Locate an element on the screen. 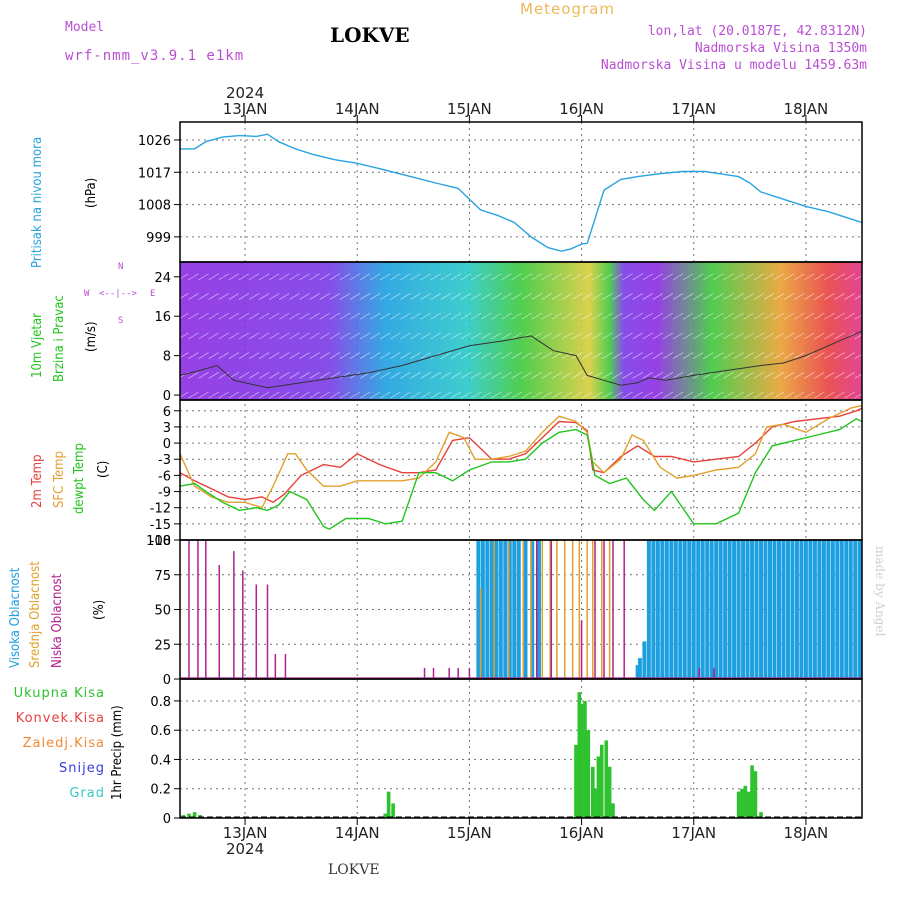  bottom-day-label-14JAN: 14JAN is located at coordinates (357, 833).